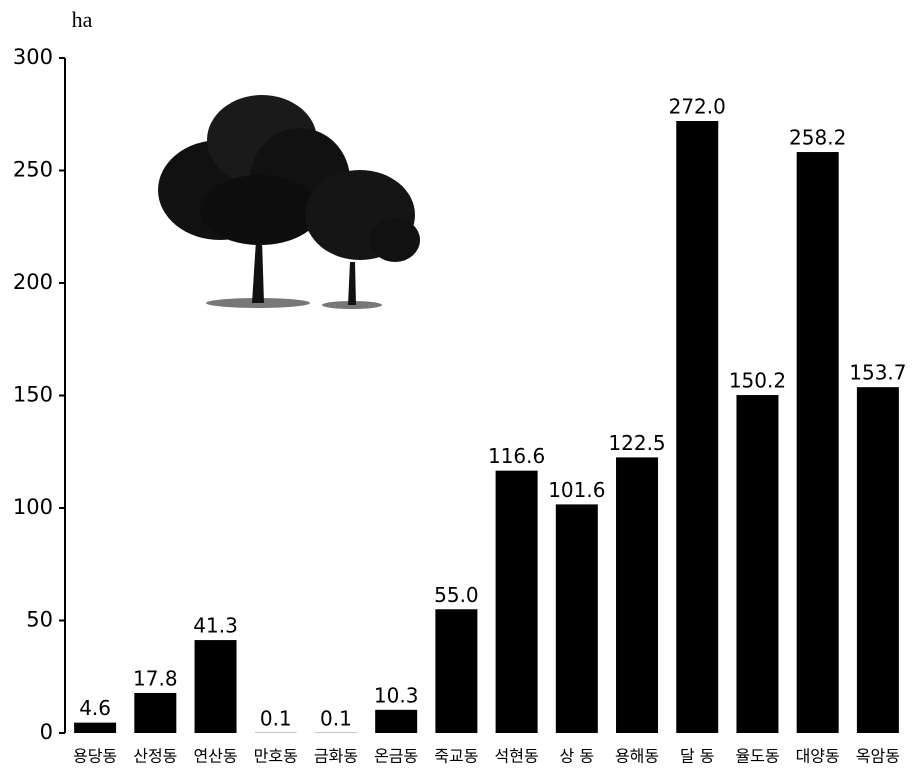 The height and width of the screenshot is (778, 914). I want to click on x-tick-label: 만호동, so click(276, 756).